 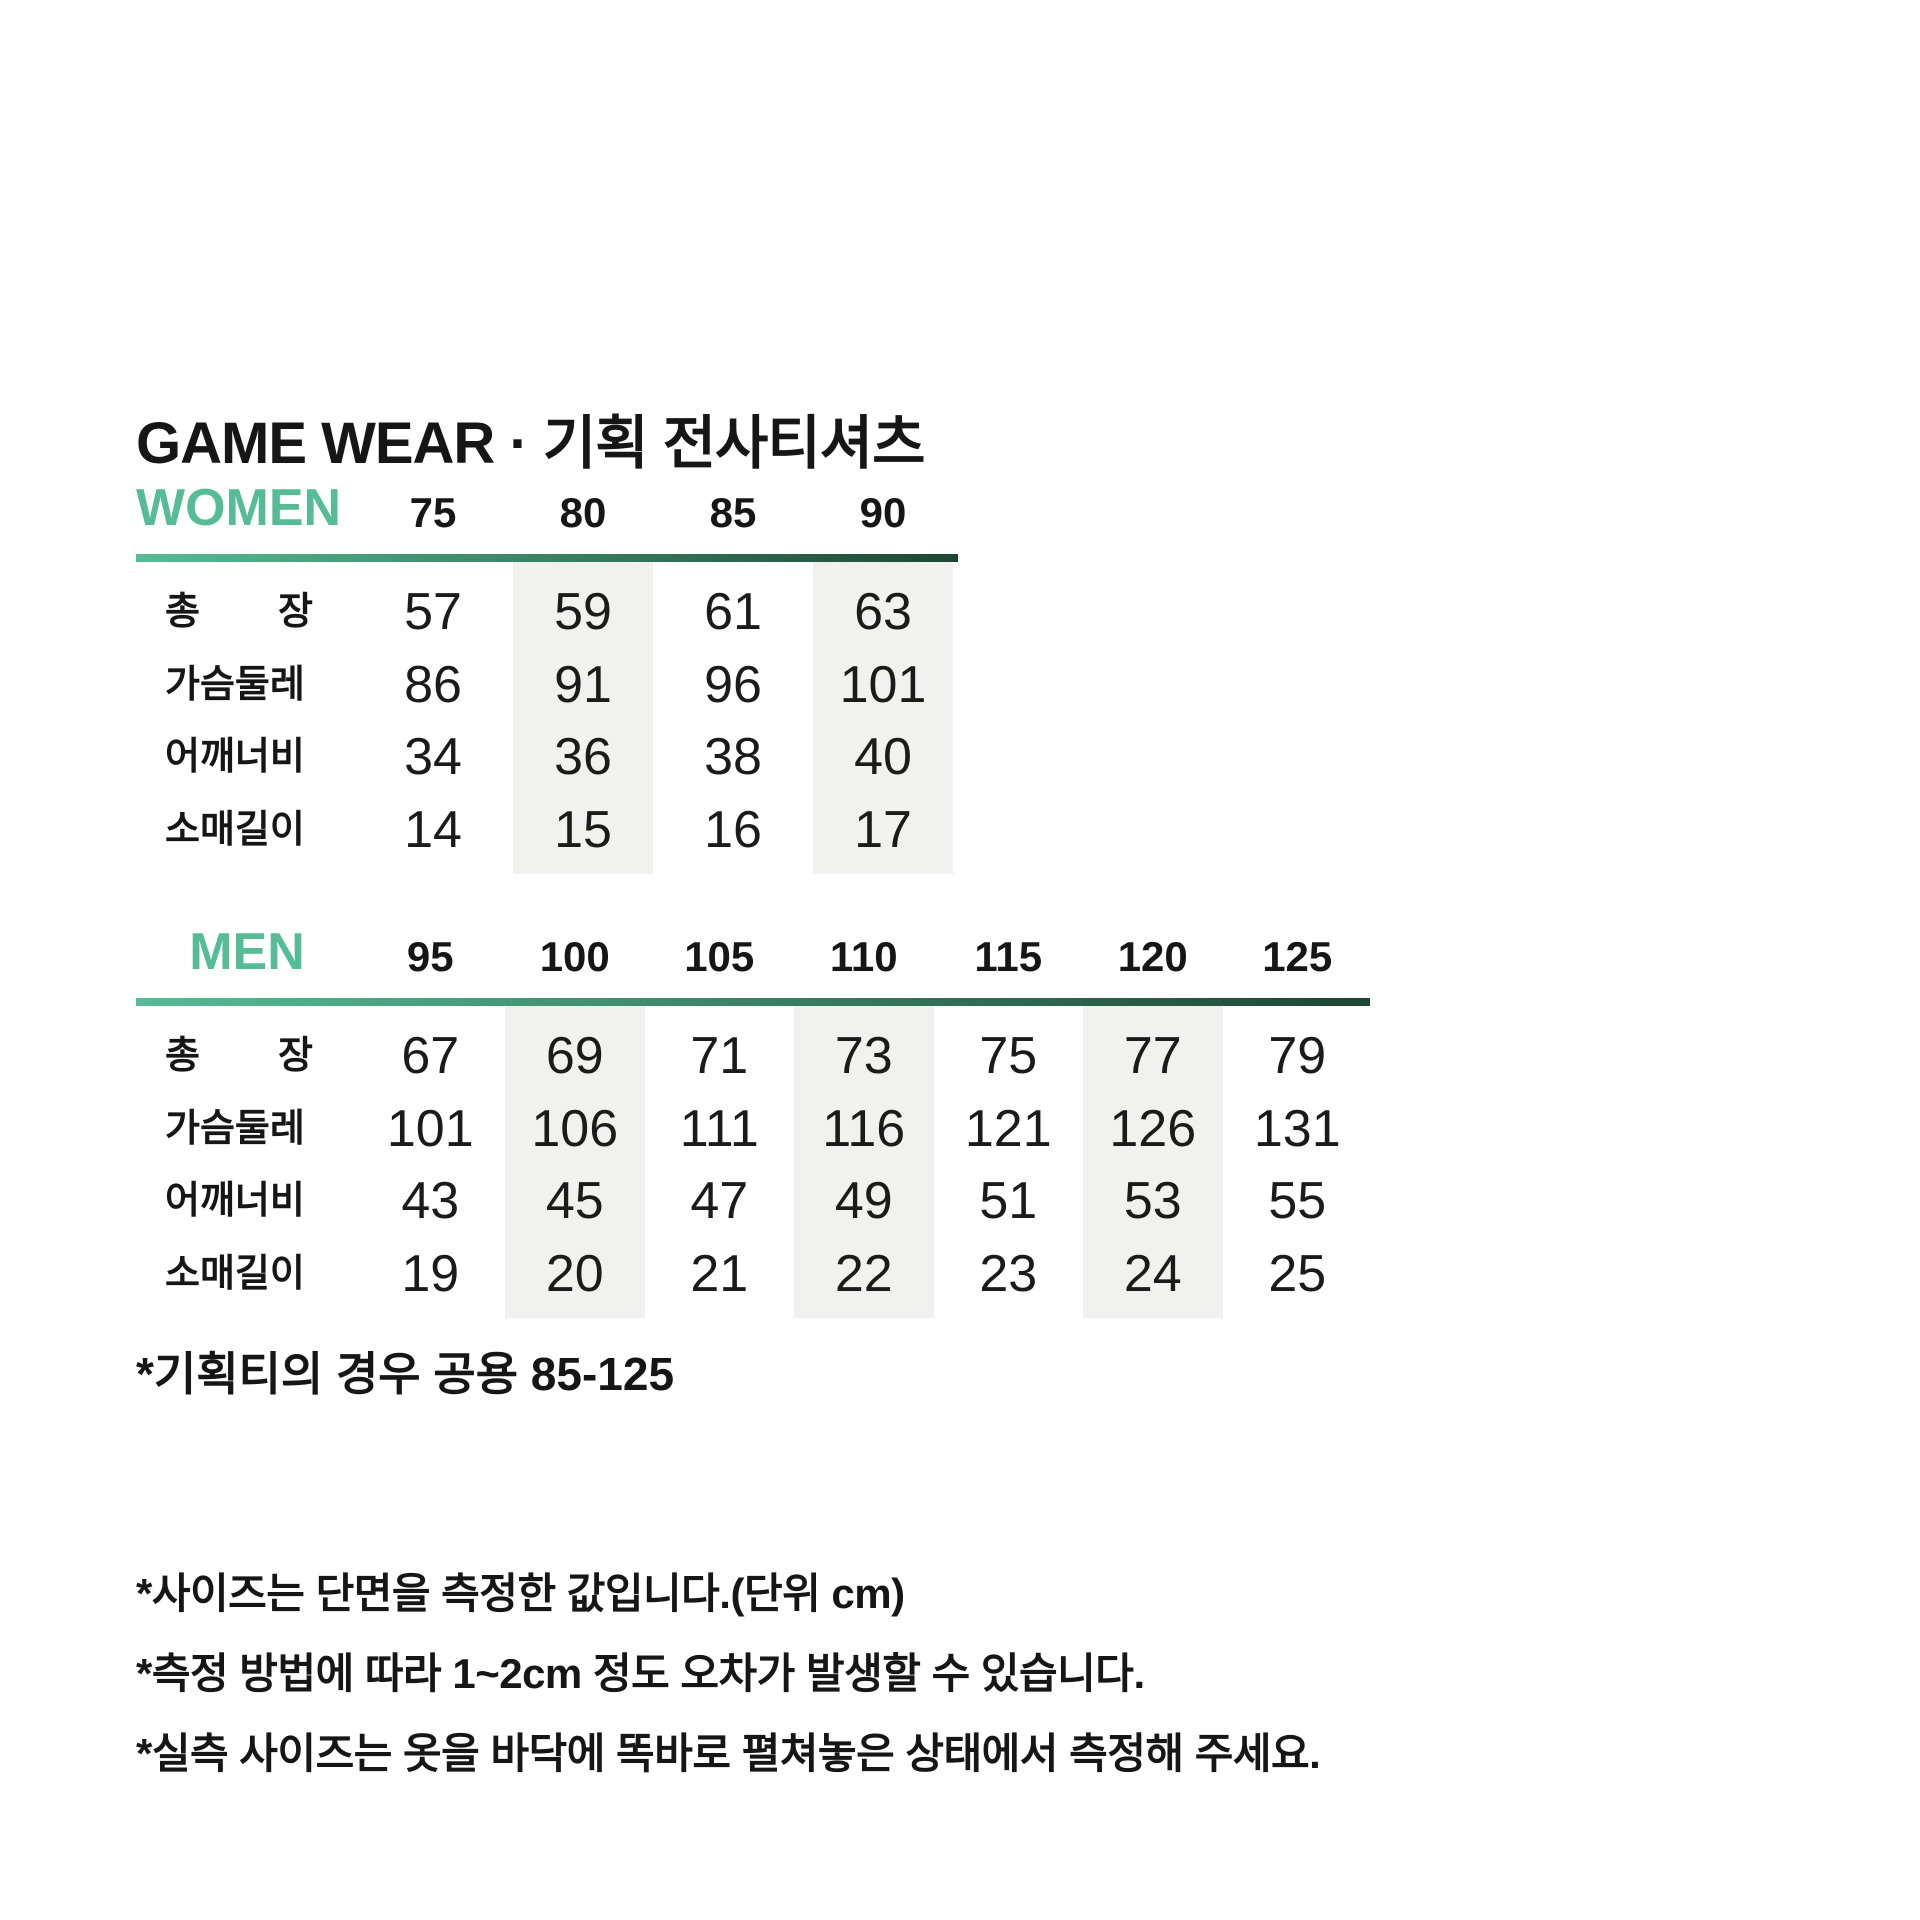 What do you see at coordinates (433, 829) in the screenshot?
I see `size-value-cell: 14` at bounding box center [433, 829].